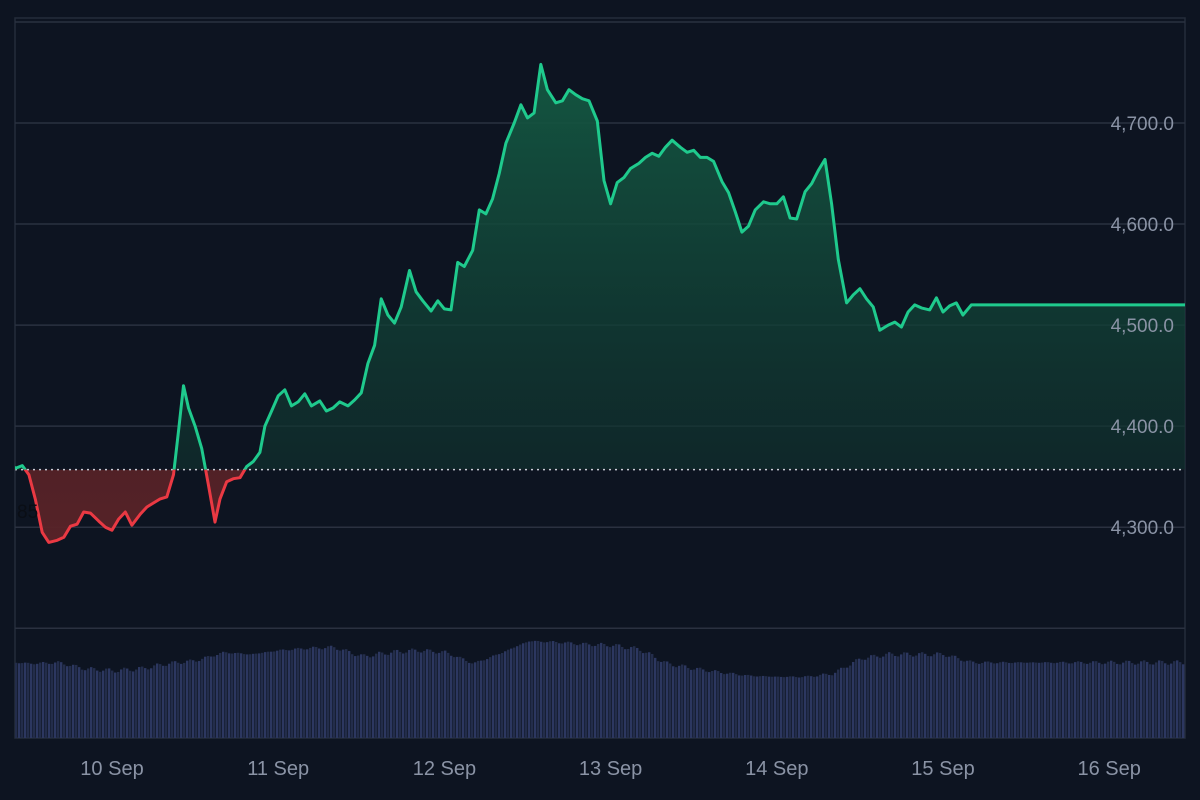  I want to click on x-tick-label: 15 Sep, so click(942, 769).